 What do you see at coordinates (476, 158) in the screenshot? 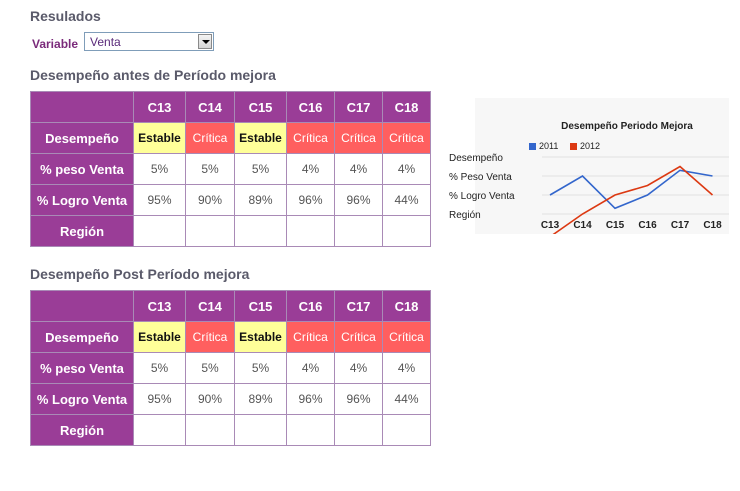
I see `y-tick-label: Desempeño` at bounding box center [476, 158].